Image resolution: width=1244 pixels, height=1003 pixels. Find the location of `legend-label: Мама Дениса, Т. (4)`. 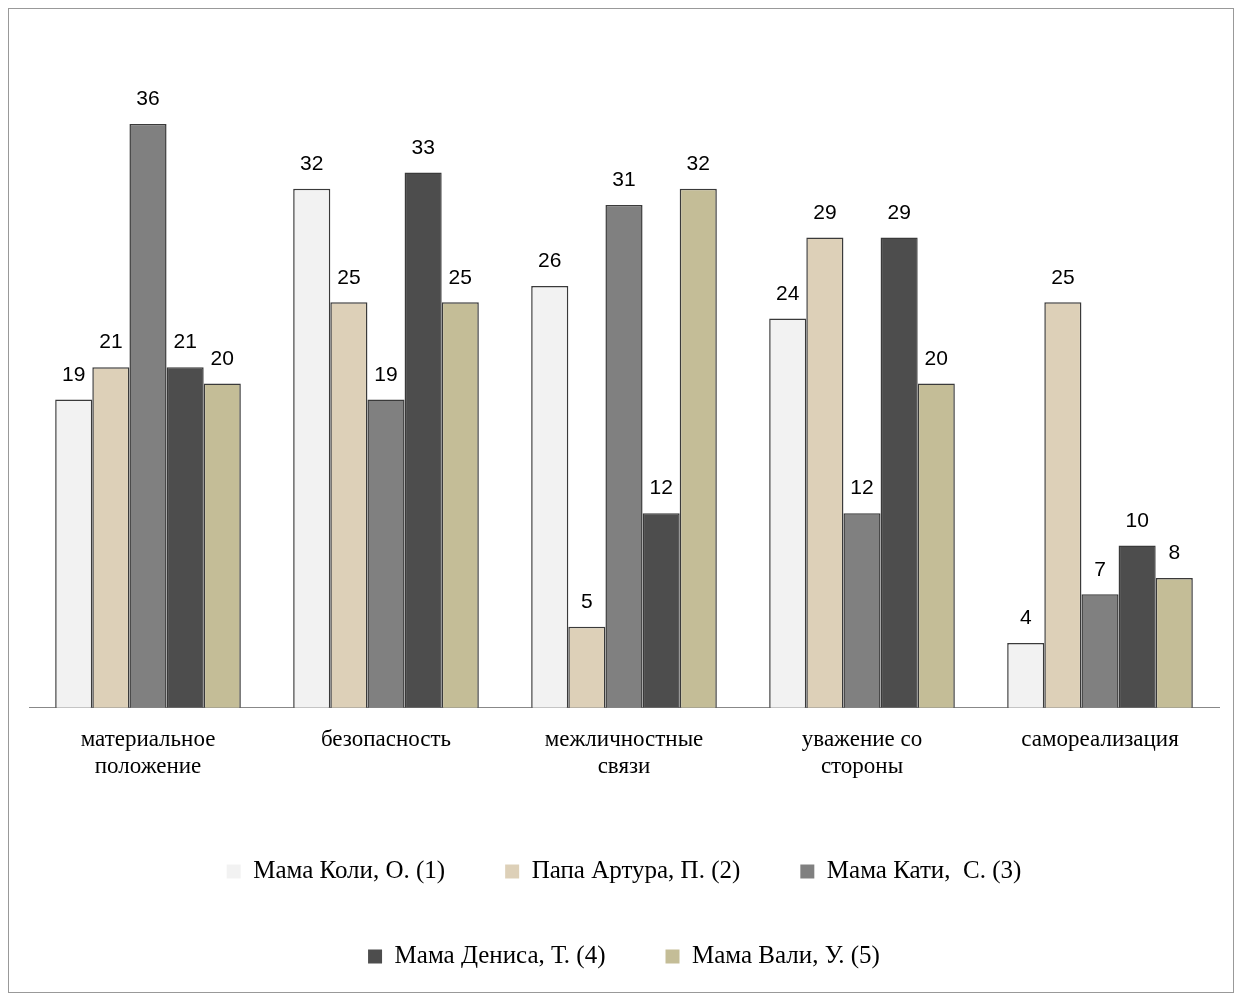

legend-label: Мама Дениса, Т. (4) is located at coordinates (500, 955).